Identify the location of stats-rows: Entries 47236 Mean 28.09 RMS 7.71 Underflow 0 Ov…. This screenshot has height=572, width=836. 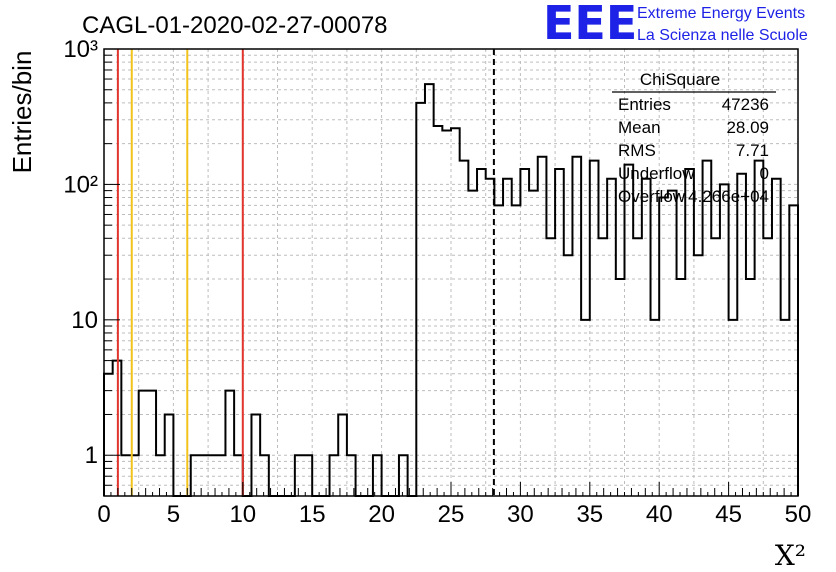
(693, 150).